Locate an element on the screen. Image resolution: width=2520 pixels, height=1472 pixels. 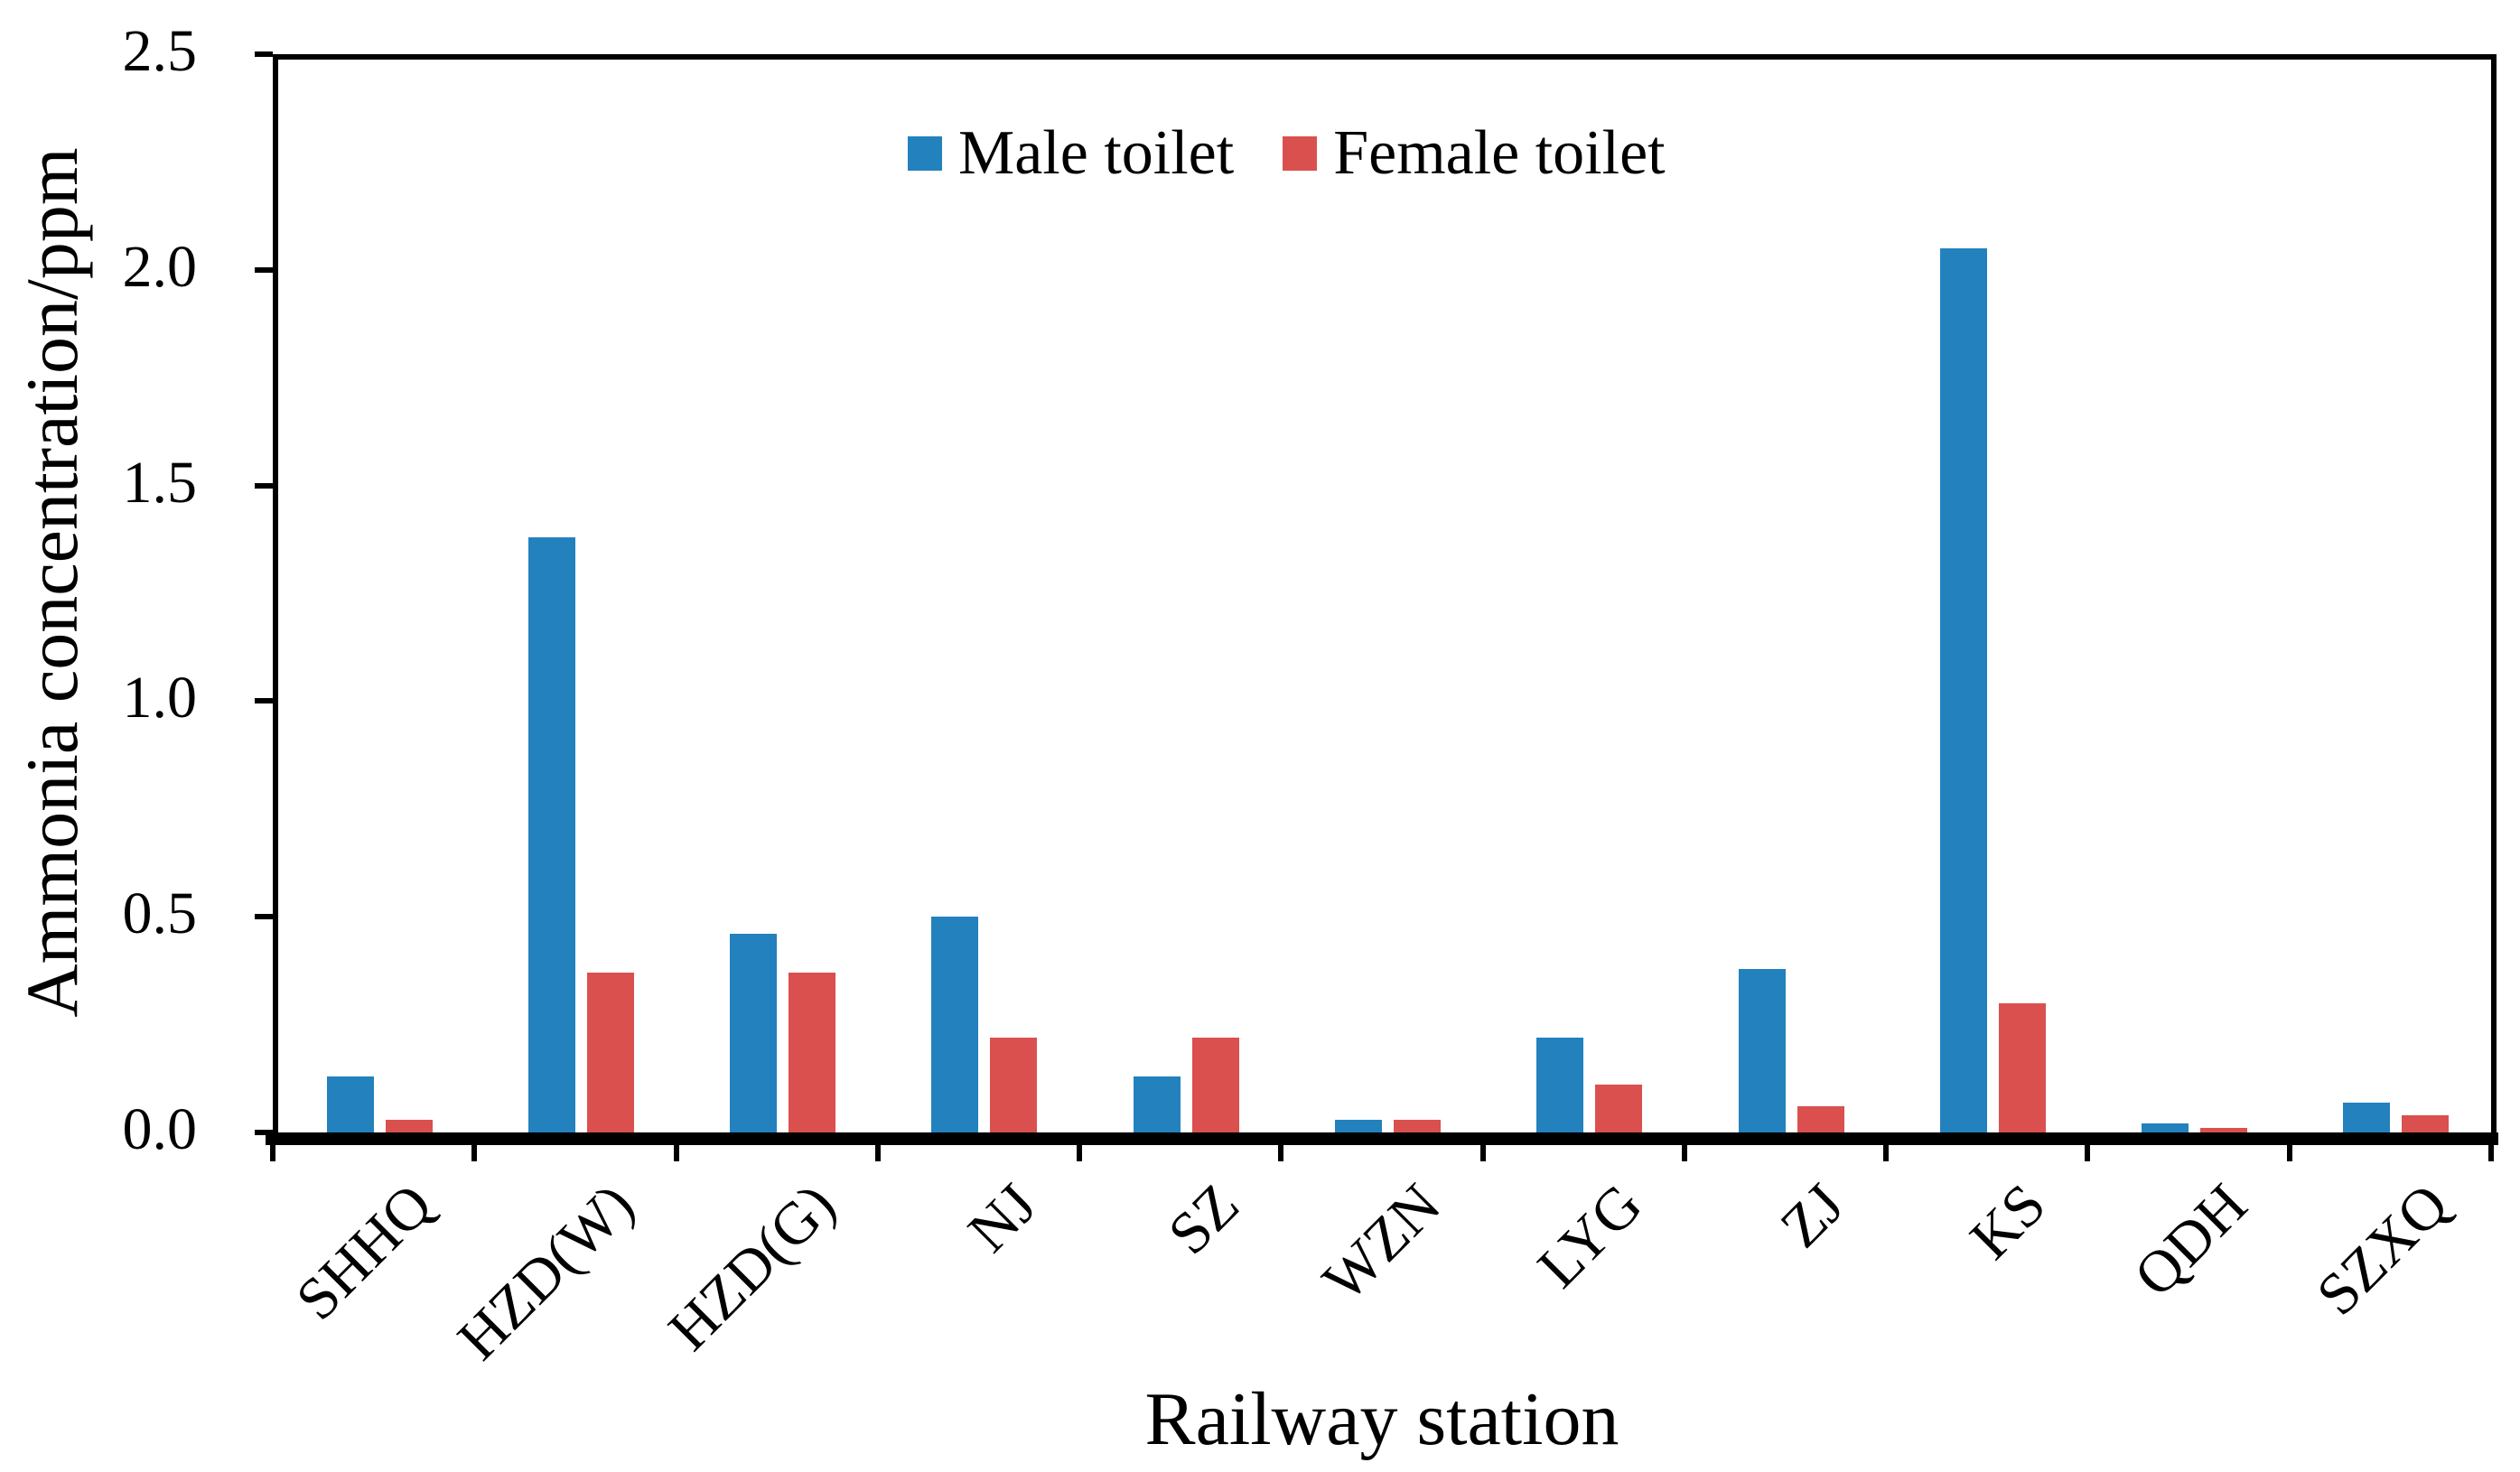
legend: Male toilet Female toilet is located at coordinates (1287, 153).